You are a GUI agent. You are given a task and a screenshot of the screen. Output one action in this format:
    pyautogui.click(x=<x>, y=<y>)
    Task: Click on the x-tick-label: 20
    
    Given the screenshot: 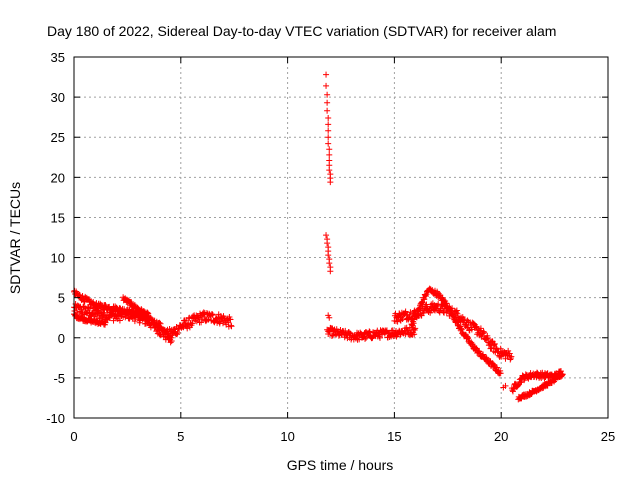 What is the action you would take?
    pyautogui.click(x=501, y=436)
    